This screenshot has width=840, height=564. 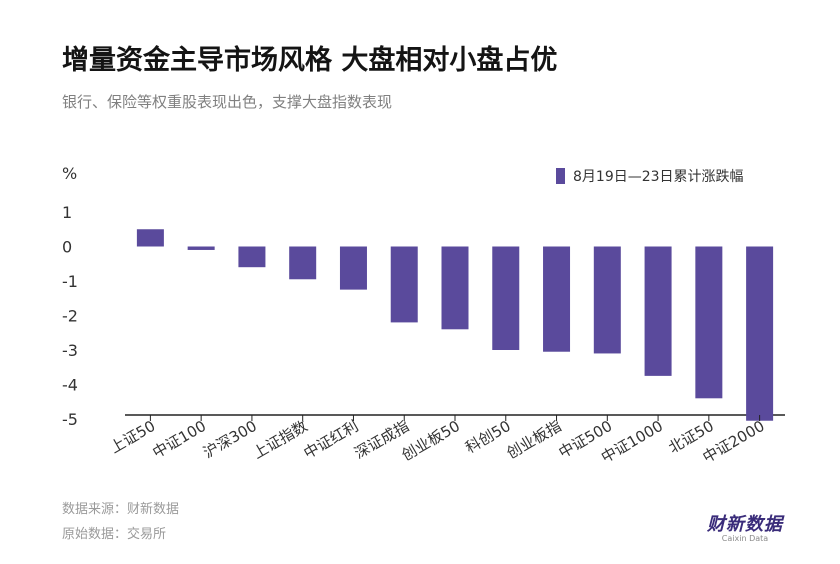 I want to click on y-tick-label: -2, so click(x=70, y=316).